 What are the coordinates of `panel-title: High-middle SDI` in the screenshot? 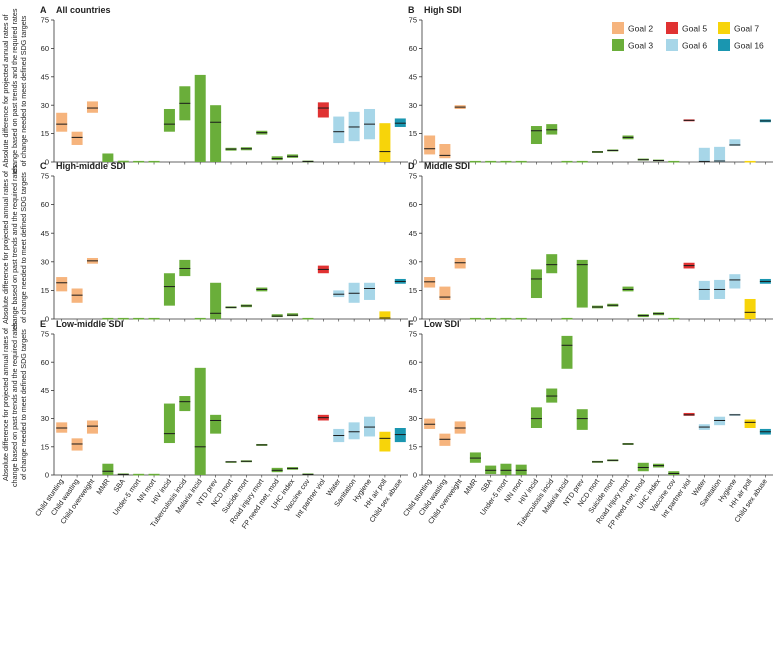 It's located at (91, 166).